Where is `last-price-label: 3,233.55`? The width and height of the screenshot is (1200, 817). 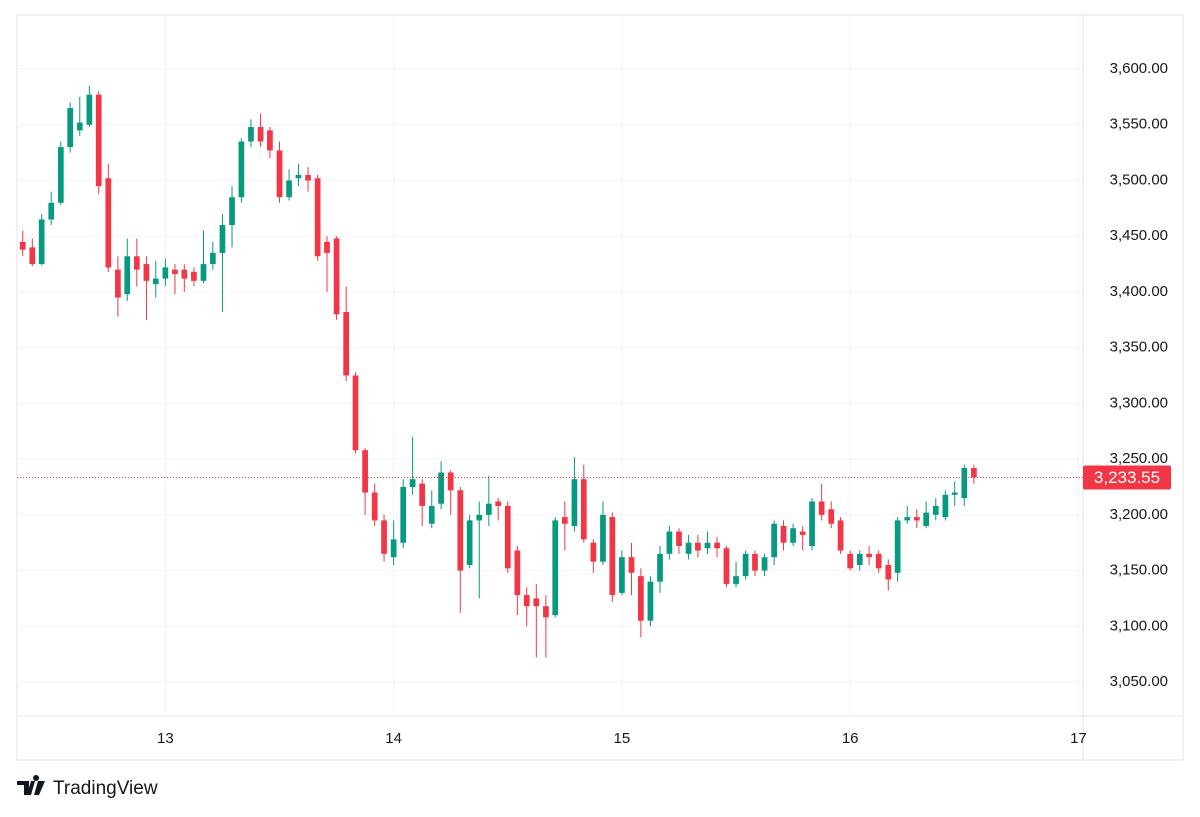
last-price-label: 3,233.55 is located at coordinates (1127, 477).